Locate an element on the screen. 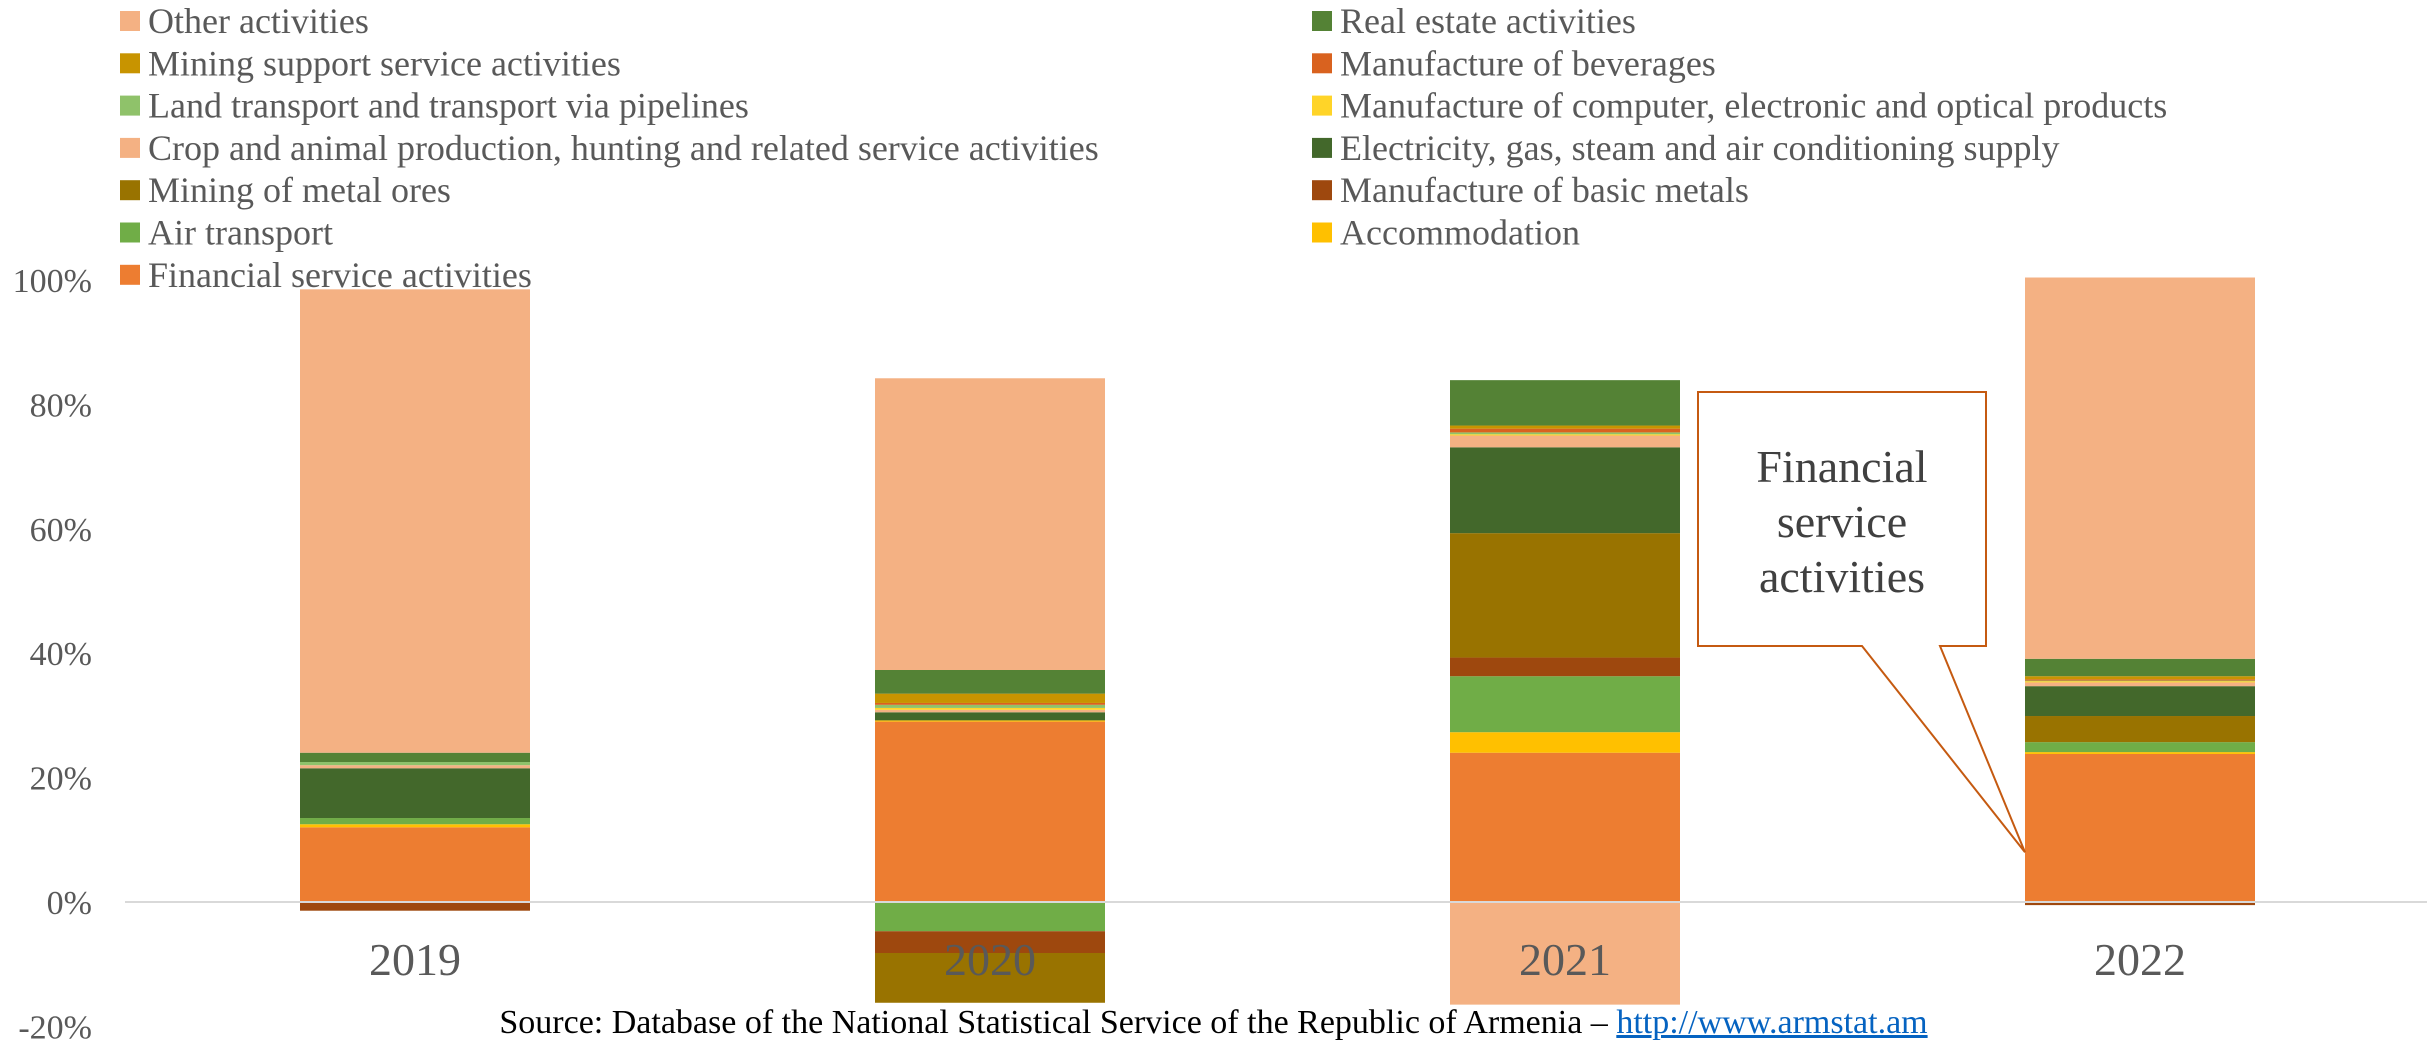 Image resolution: width=2427 pixels, height=1047 pixels. bar-segment-2021-manufacture-of-computer-electronic-and-optical-products is located at coordinates (1565, 435).